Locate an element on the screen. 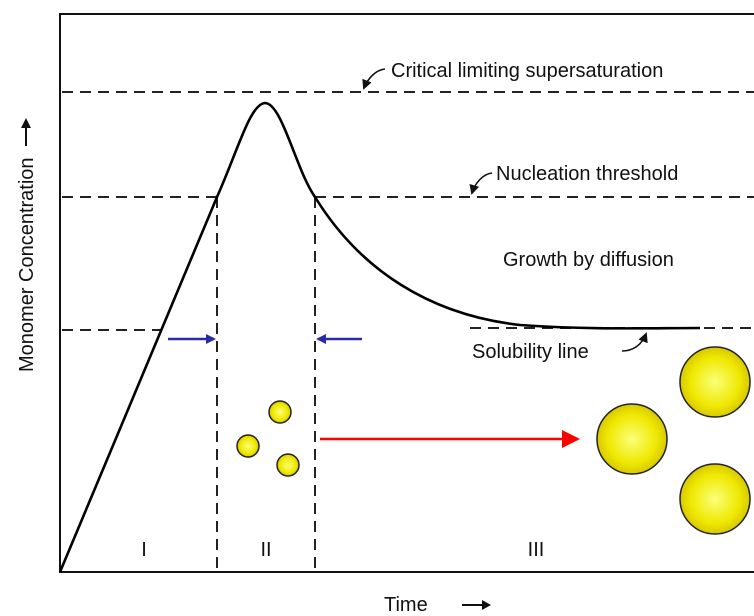 Image resolution: width=754 pixels, height=616 pixels. right-arrow-icon is located at coordinates (476, 605).